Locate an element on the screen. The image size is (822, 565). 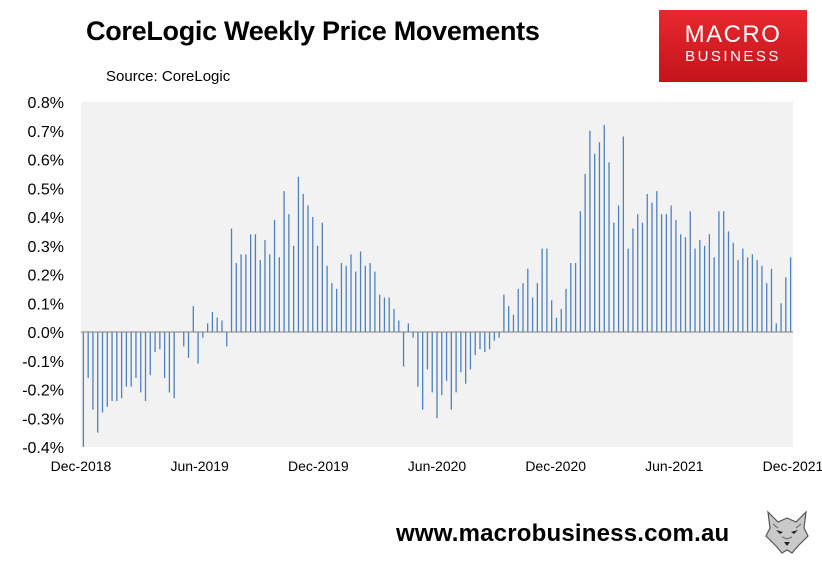
x-tick-label: Jun-2019 is located at coordinates (199, 466).